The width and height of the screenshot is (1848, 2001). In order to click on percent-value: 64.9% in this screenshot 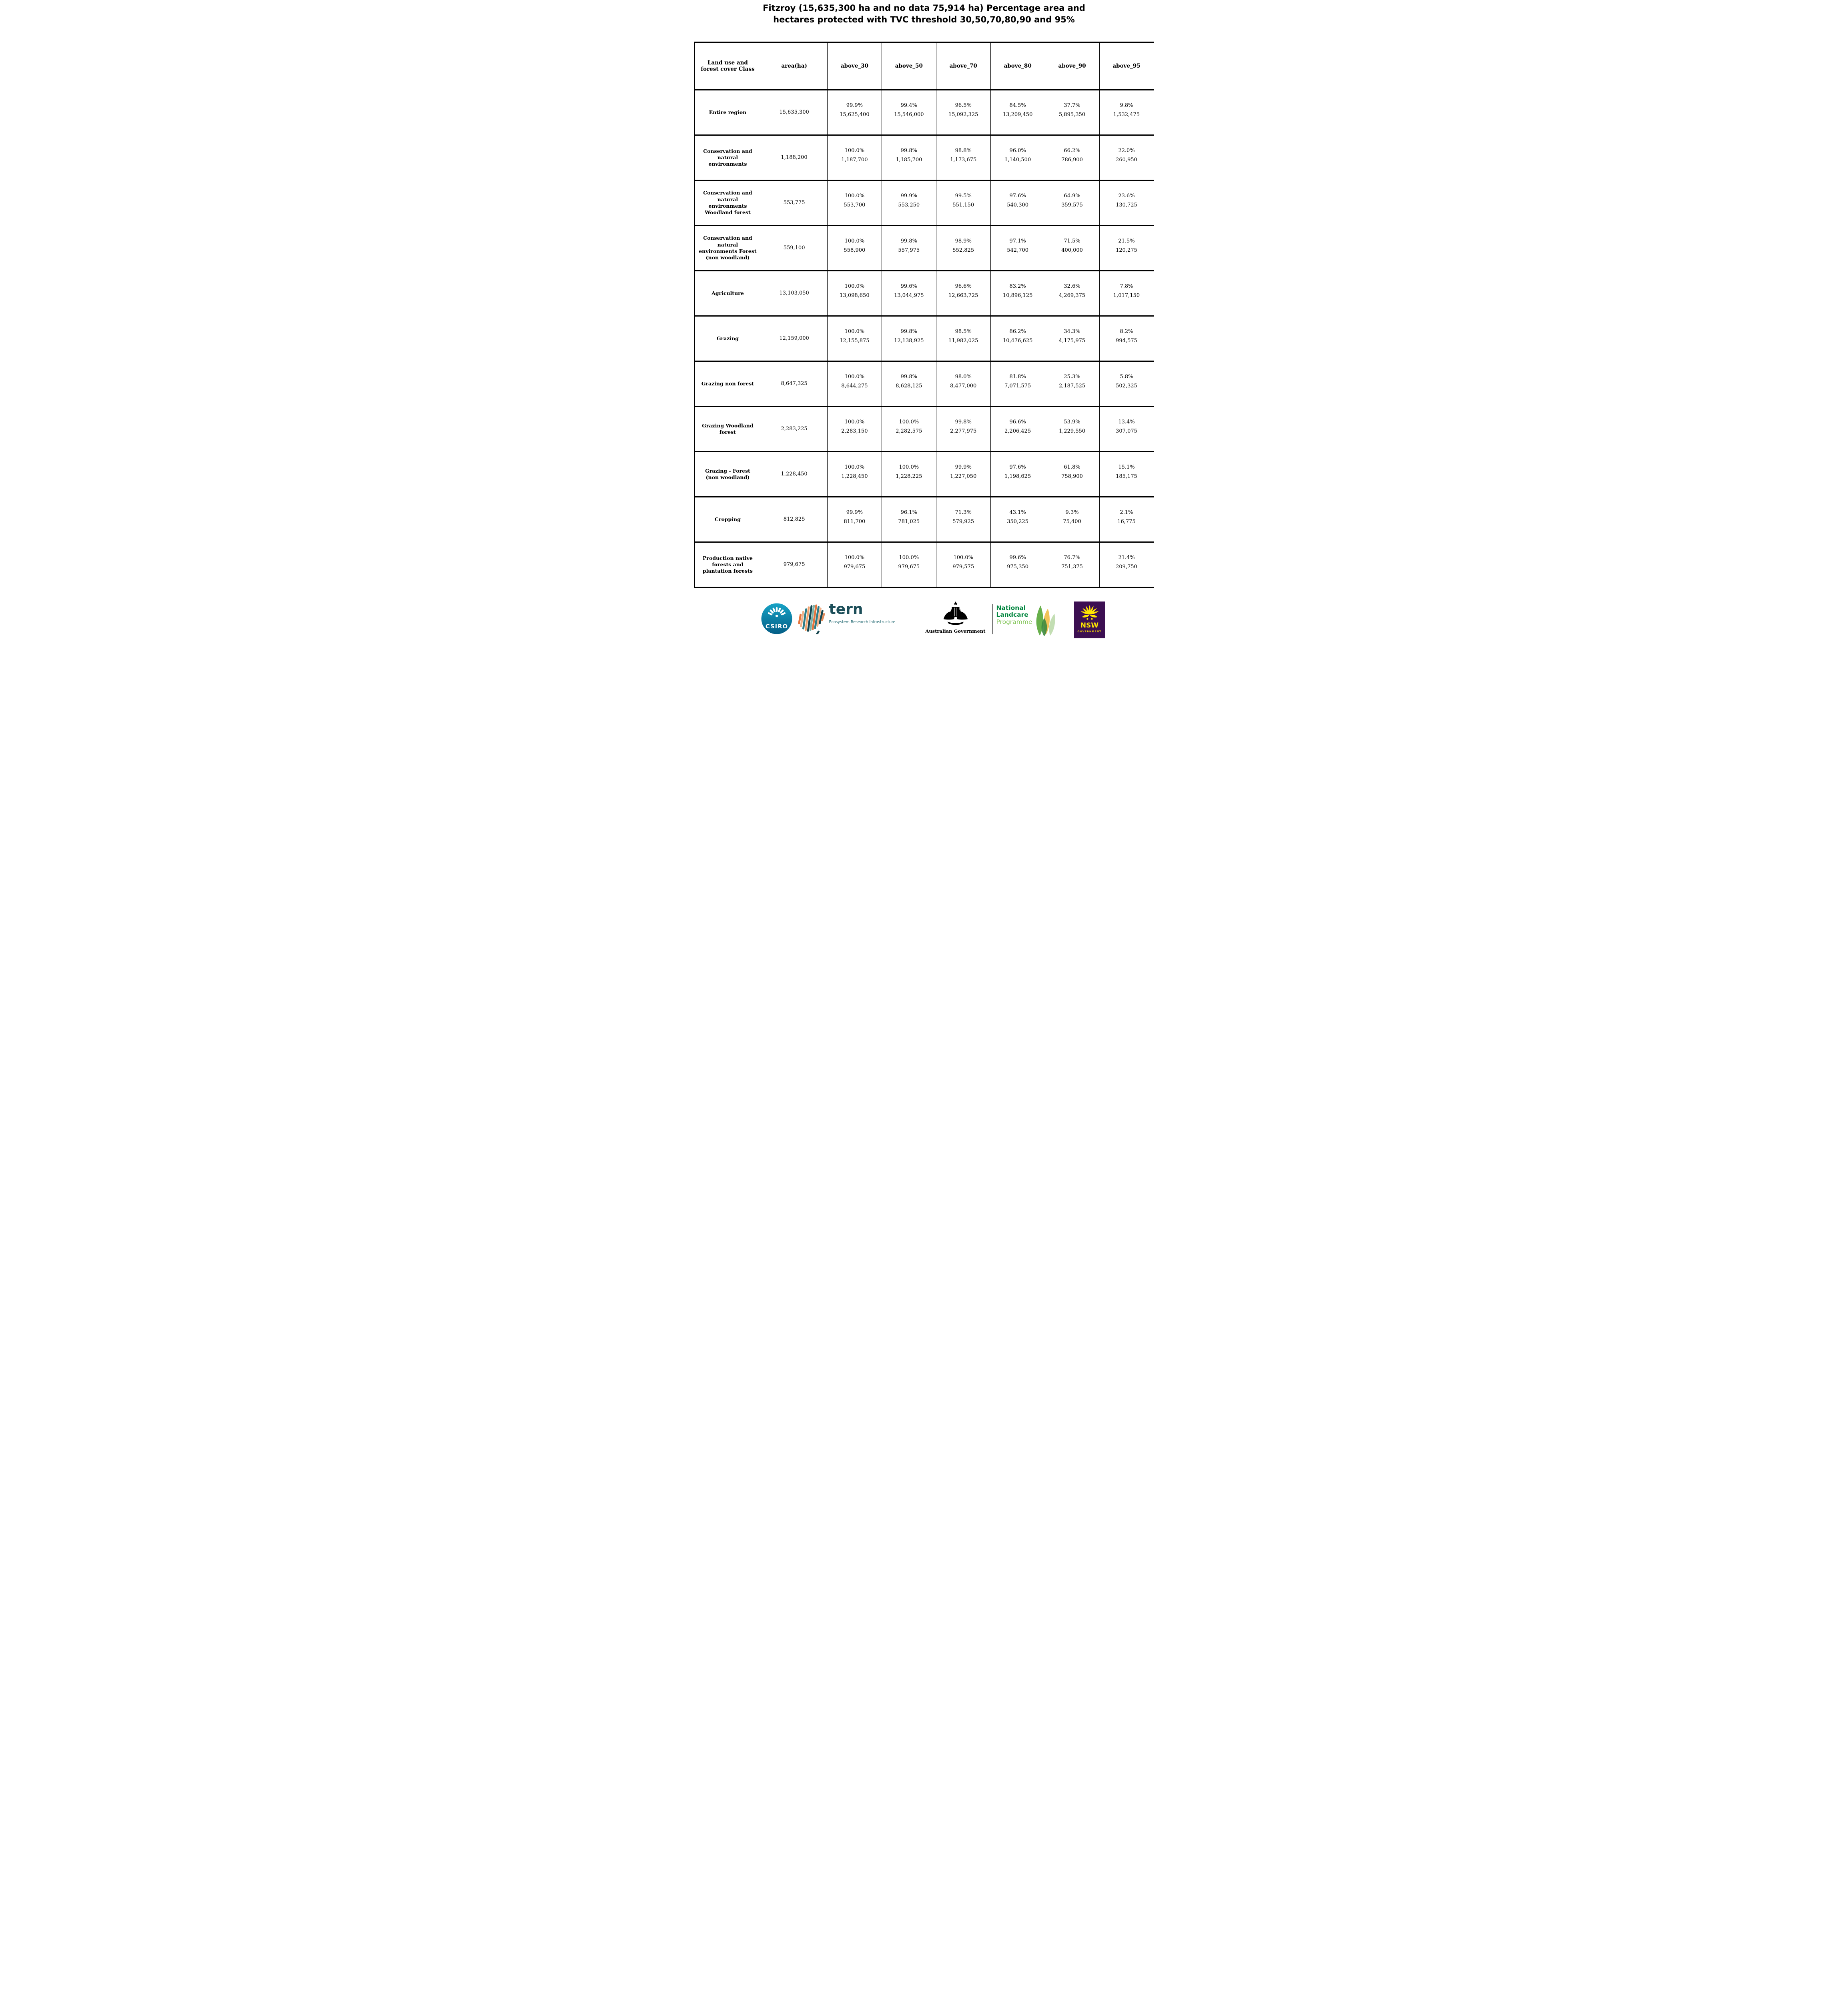, I will do `click(1072, 196)`.